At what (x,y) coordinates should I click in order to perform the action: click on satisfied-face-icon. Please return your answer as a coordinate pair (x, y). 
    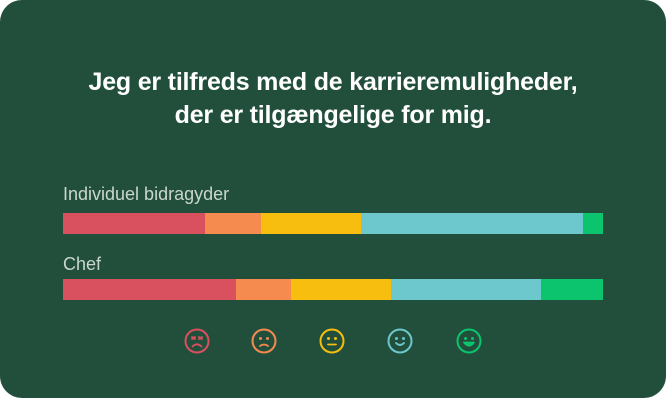
    Looking at the image, I should click on (400, 341).